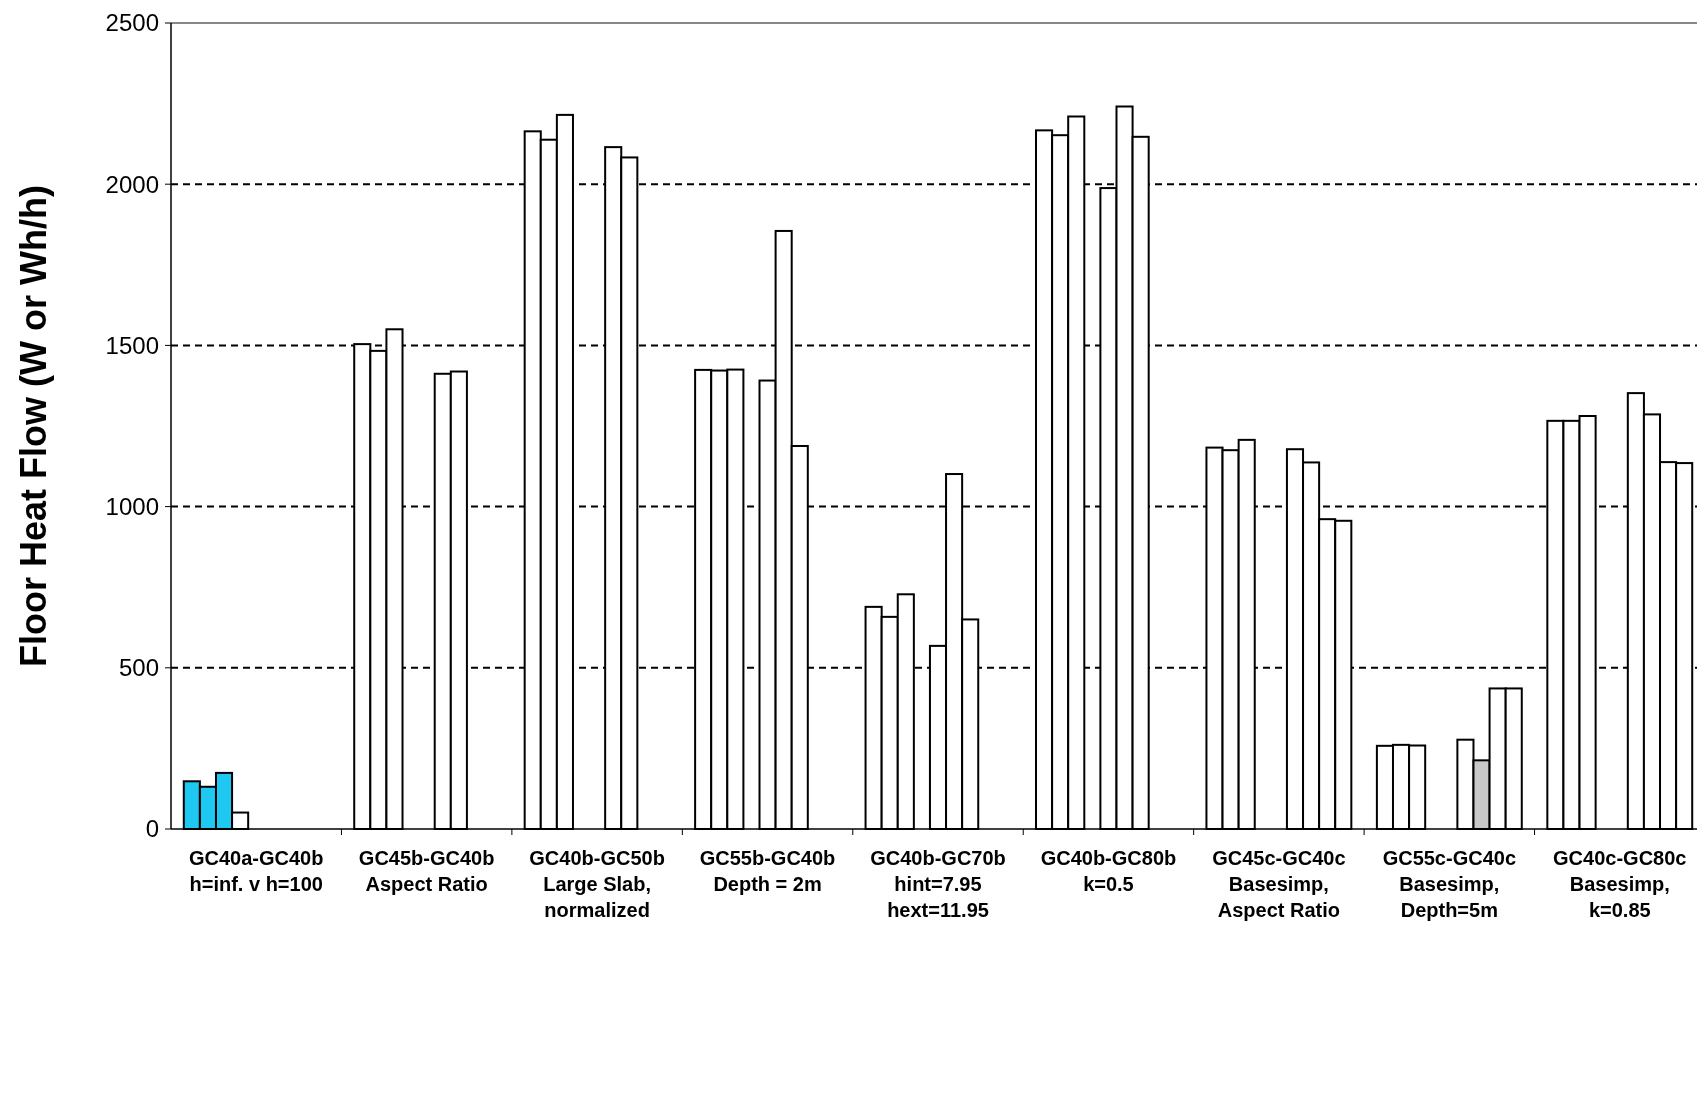  Describe the element at coordinates (132, 345) in the screenshot. I see `y-tick-label: 1500` at that location.